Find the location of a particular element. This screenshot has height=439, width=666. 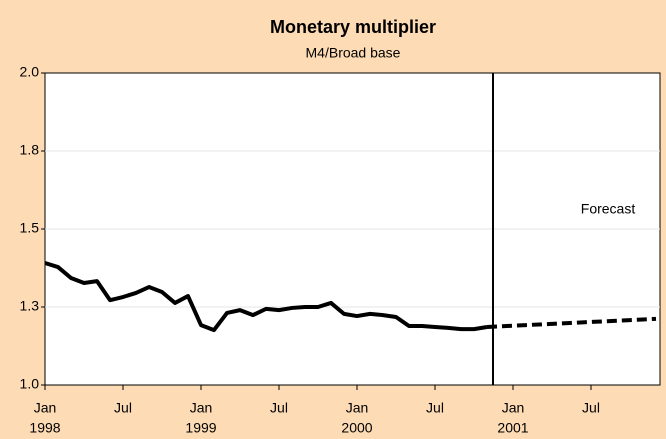

x-year-label: 1999 is located at coordinates (200, 428).